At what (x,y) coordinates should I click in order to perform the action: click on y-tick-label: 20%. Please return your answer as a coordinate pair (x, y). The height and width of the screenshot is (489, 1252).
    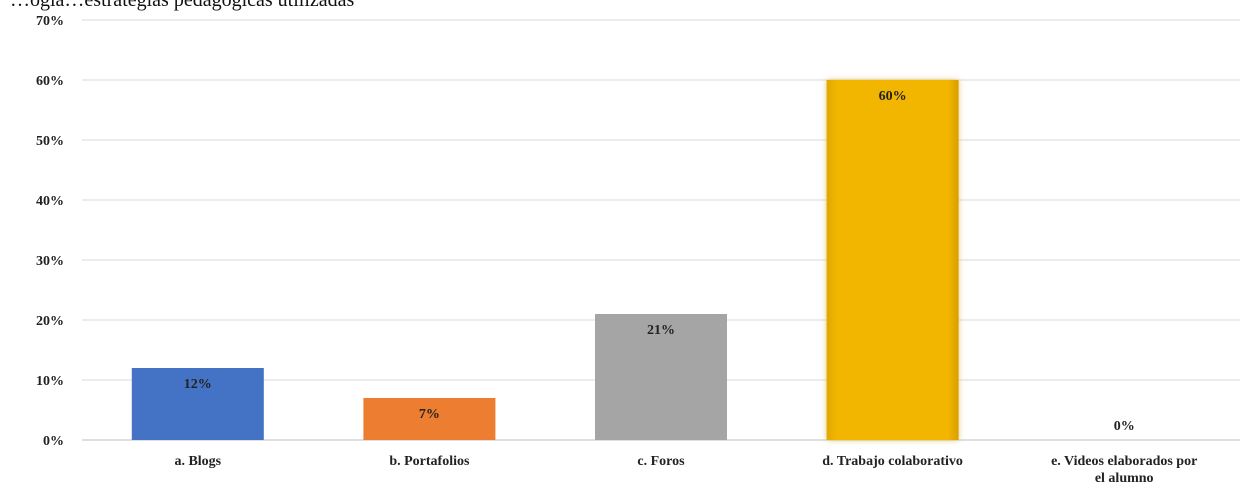
    Looking at the image, I should click on (50, 321).